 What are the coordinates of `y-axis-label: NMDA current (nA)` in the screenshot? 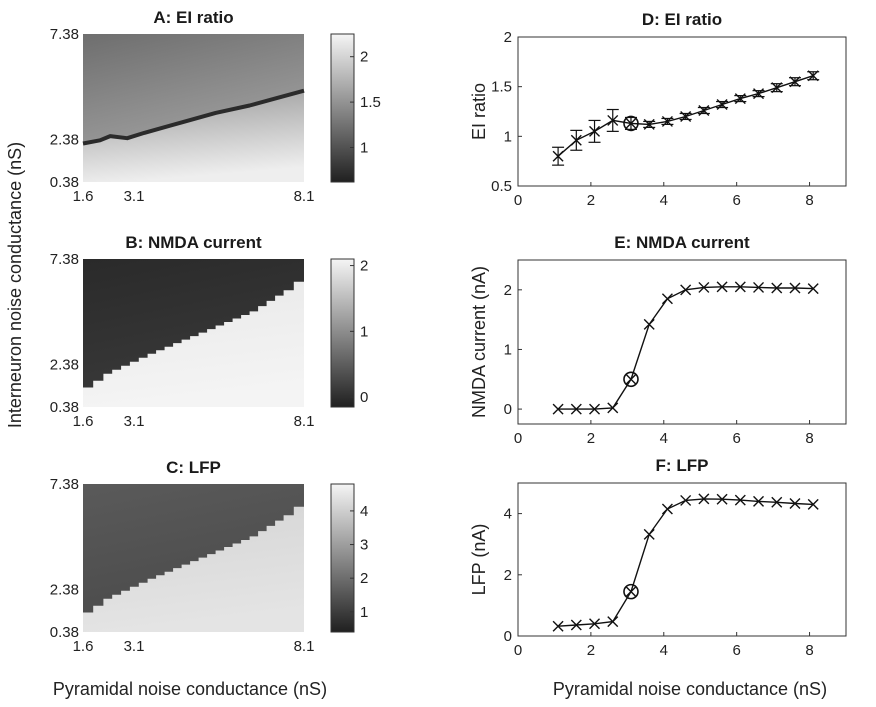 It's located at (479, 342).